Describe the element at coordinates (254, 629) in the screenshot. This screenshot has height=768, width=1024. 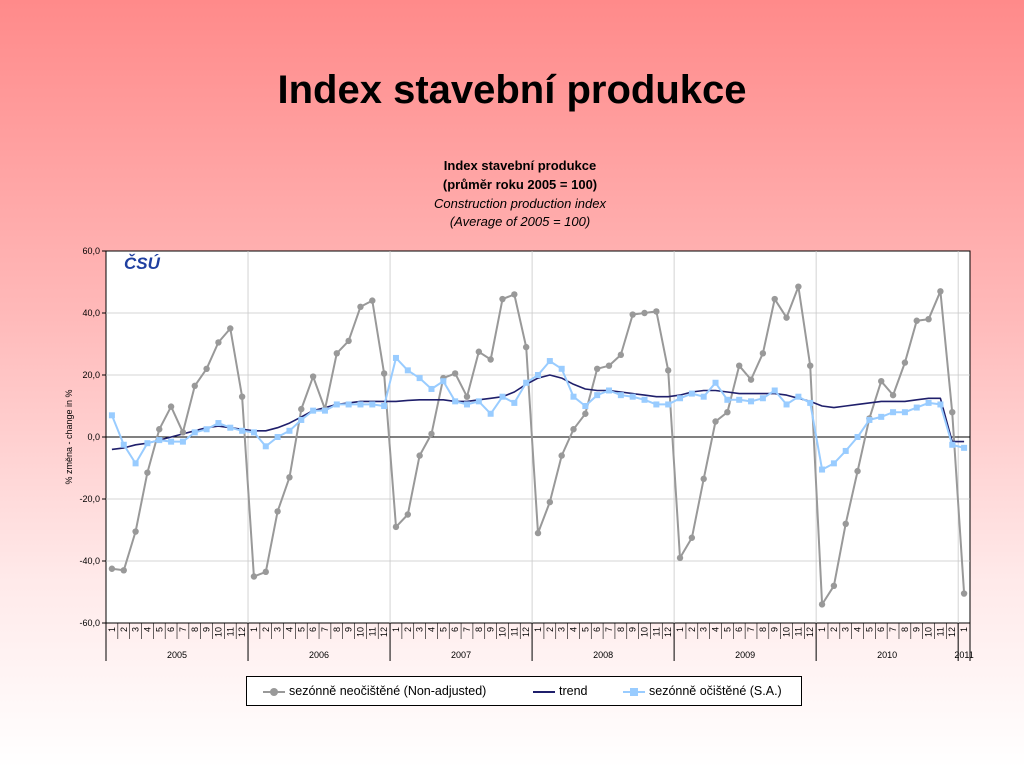
I see `x-month-label: 1` at that location.